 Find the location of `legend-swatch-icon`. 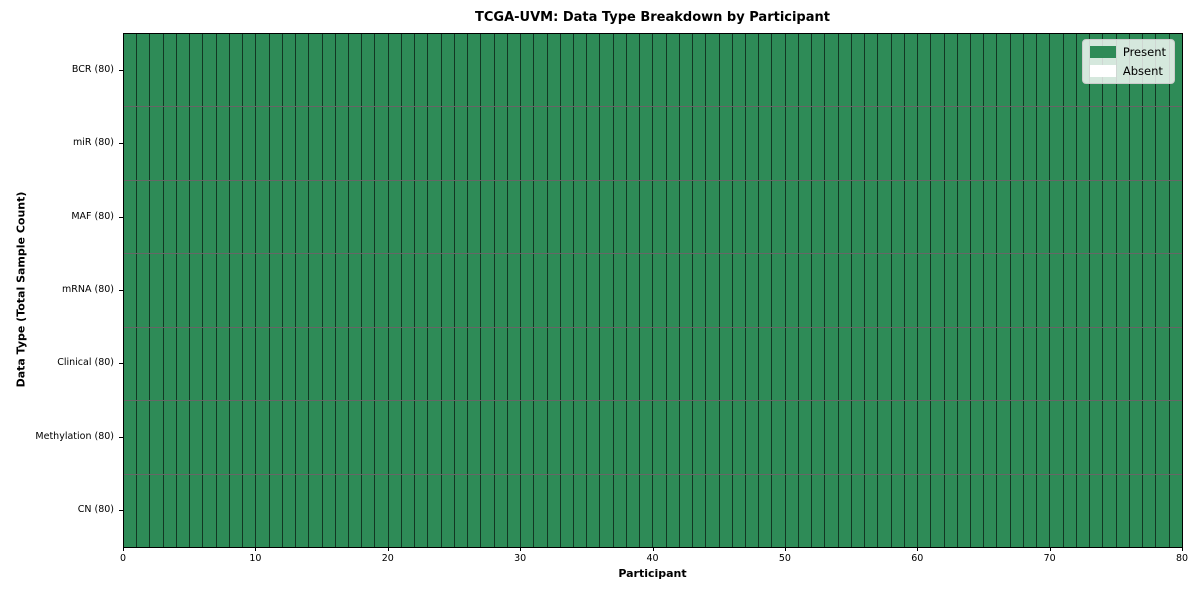

legend-swatch-icon is located at coordinates (1102, 52).